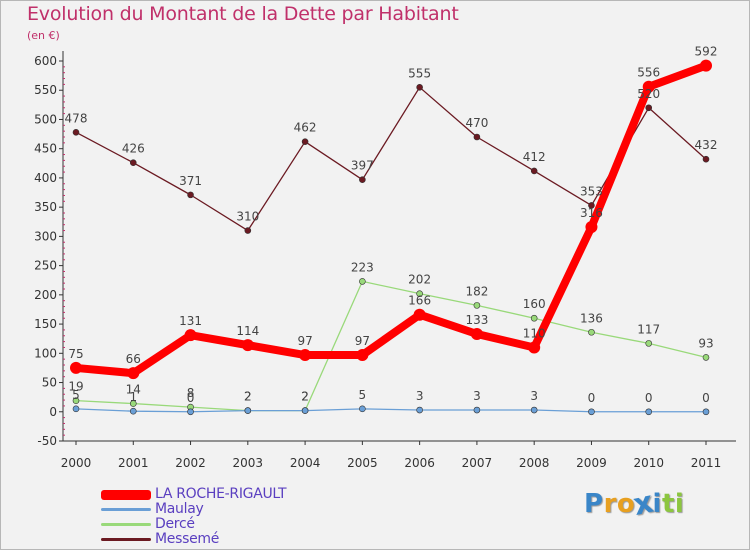 This screenshot has height=550, width=750. I want to click on data-label: 166, so click(419, 301).